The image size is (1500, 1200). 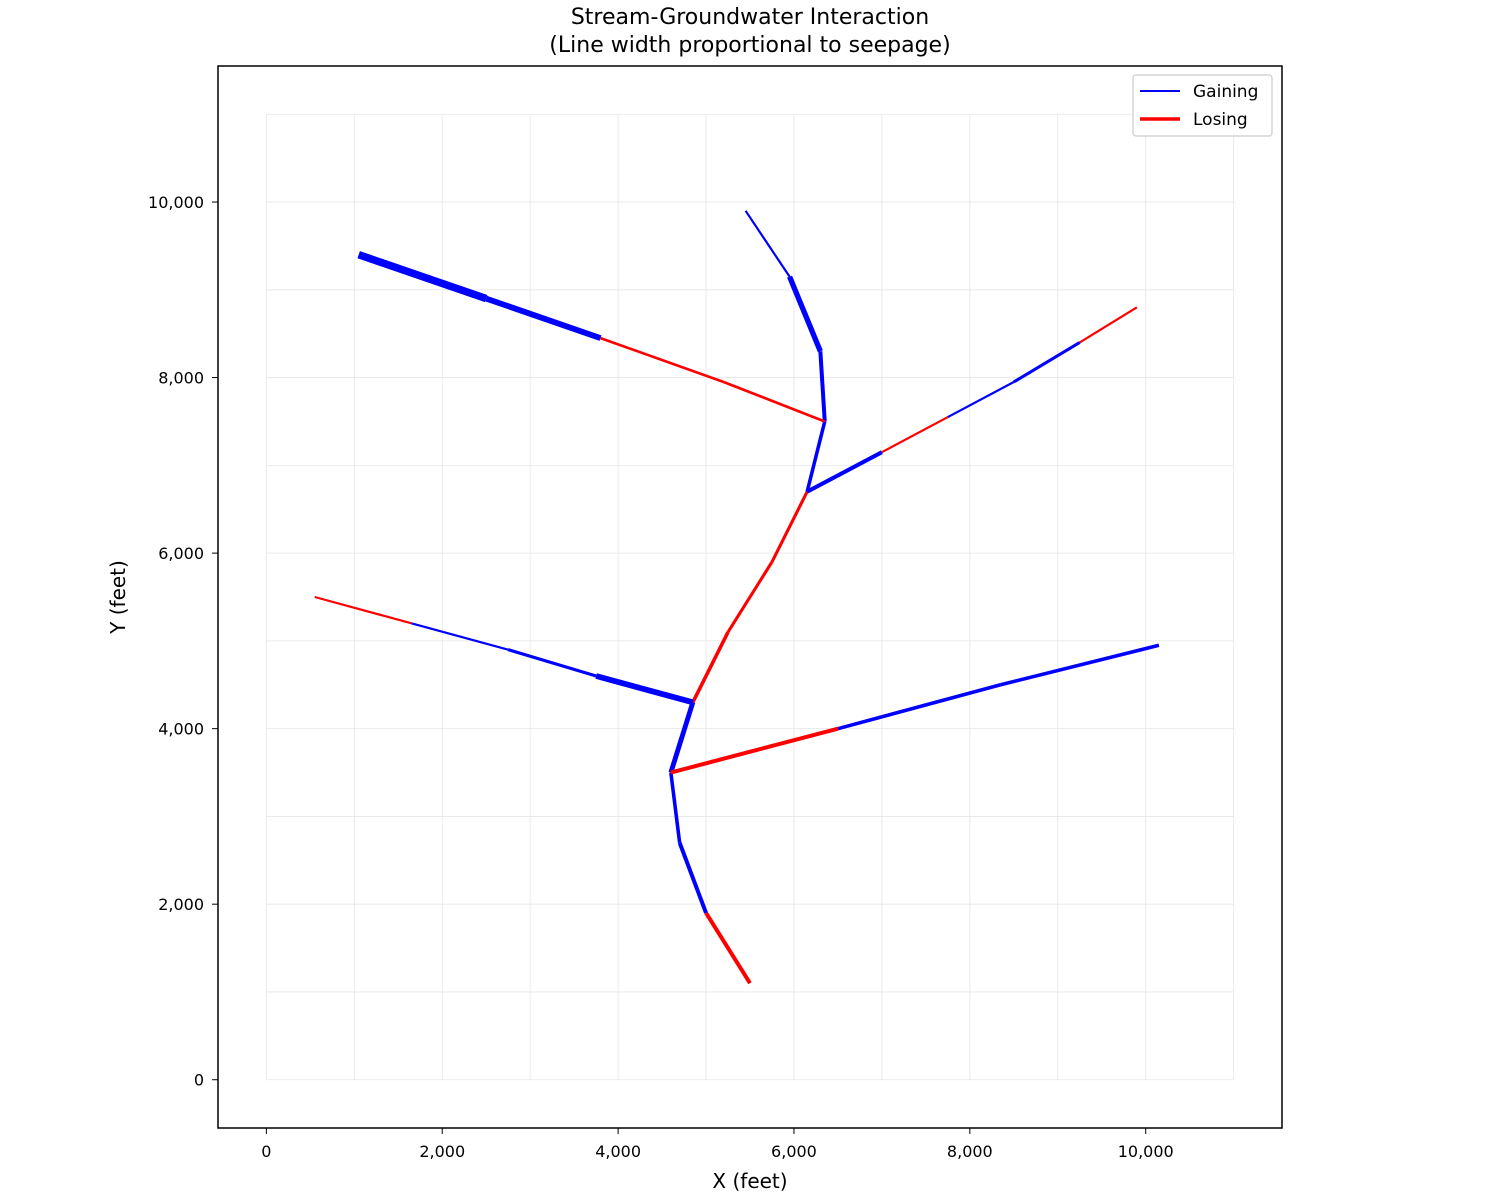 I want to click on y-tick-label: 2,000, so click(x=181, y=904).